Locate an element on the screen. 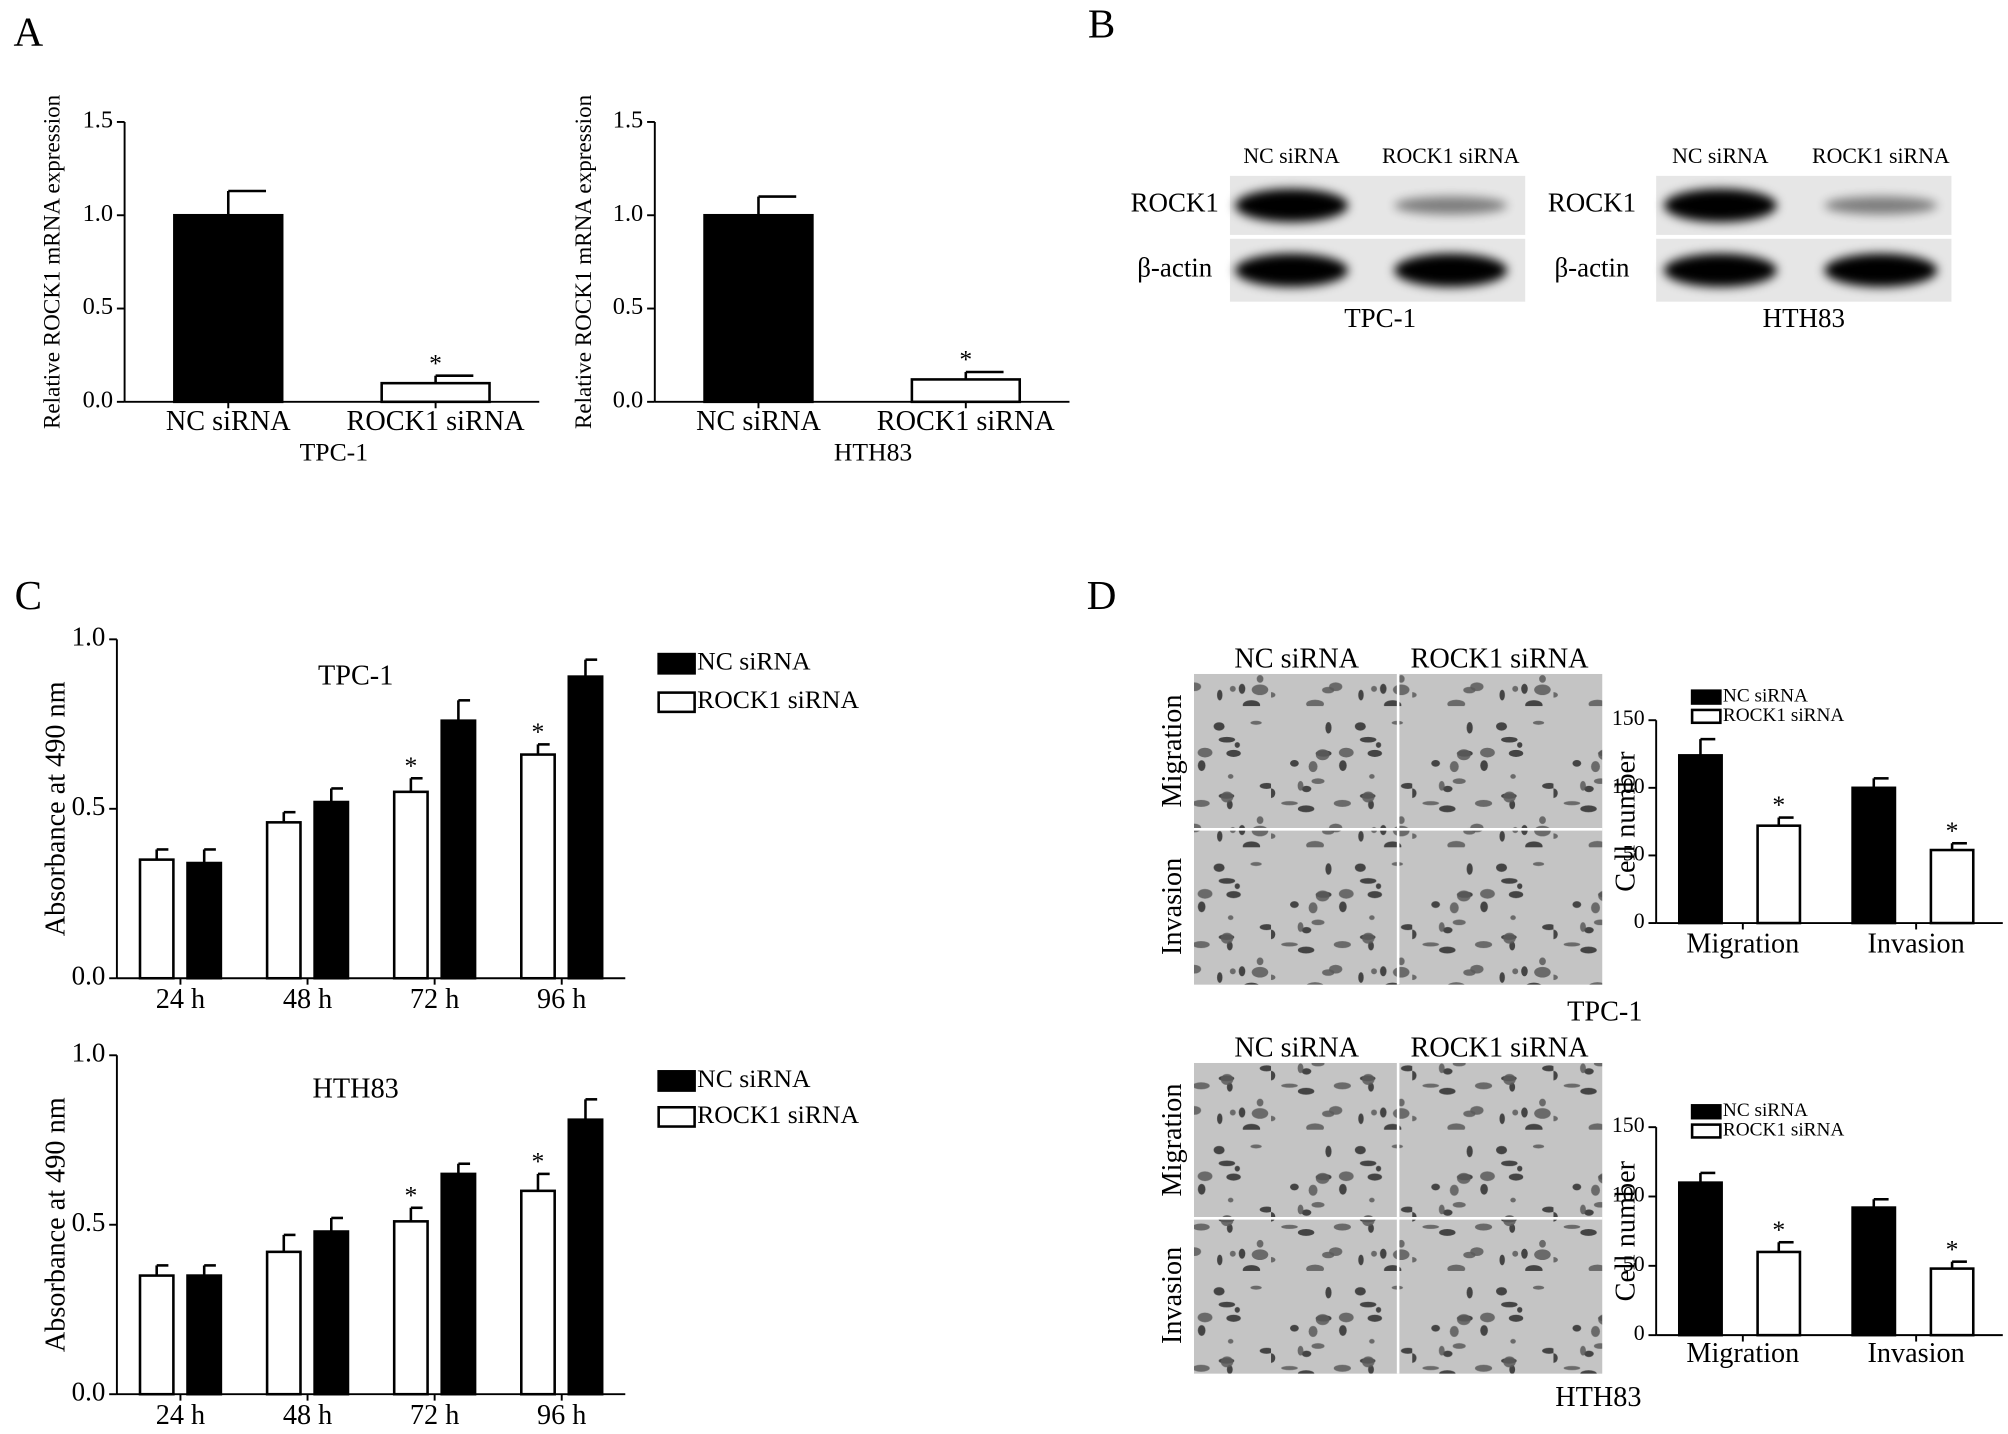 The image size is (2008, 1434). chart-title: TPC-1 is located at coordinates (355, 675).